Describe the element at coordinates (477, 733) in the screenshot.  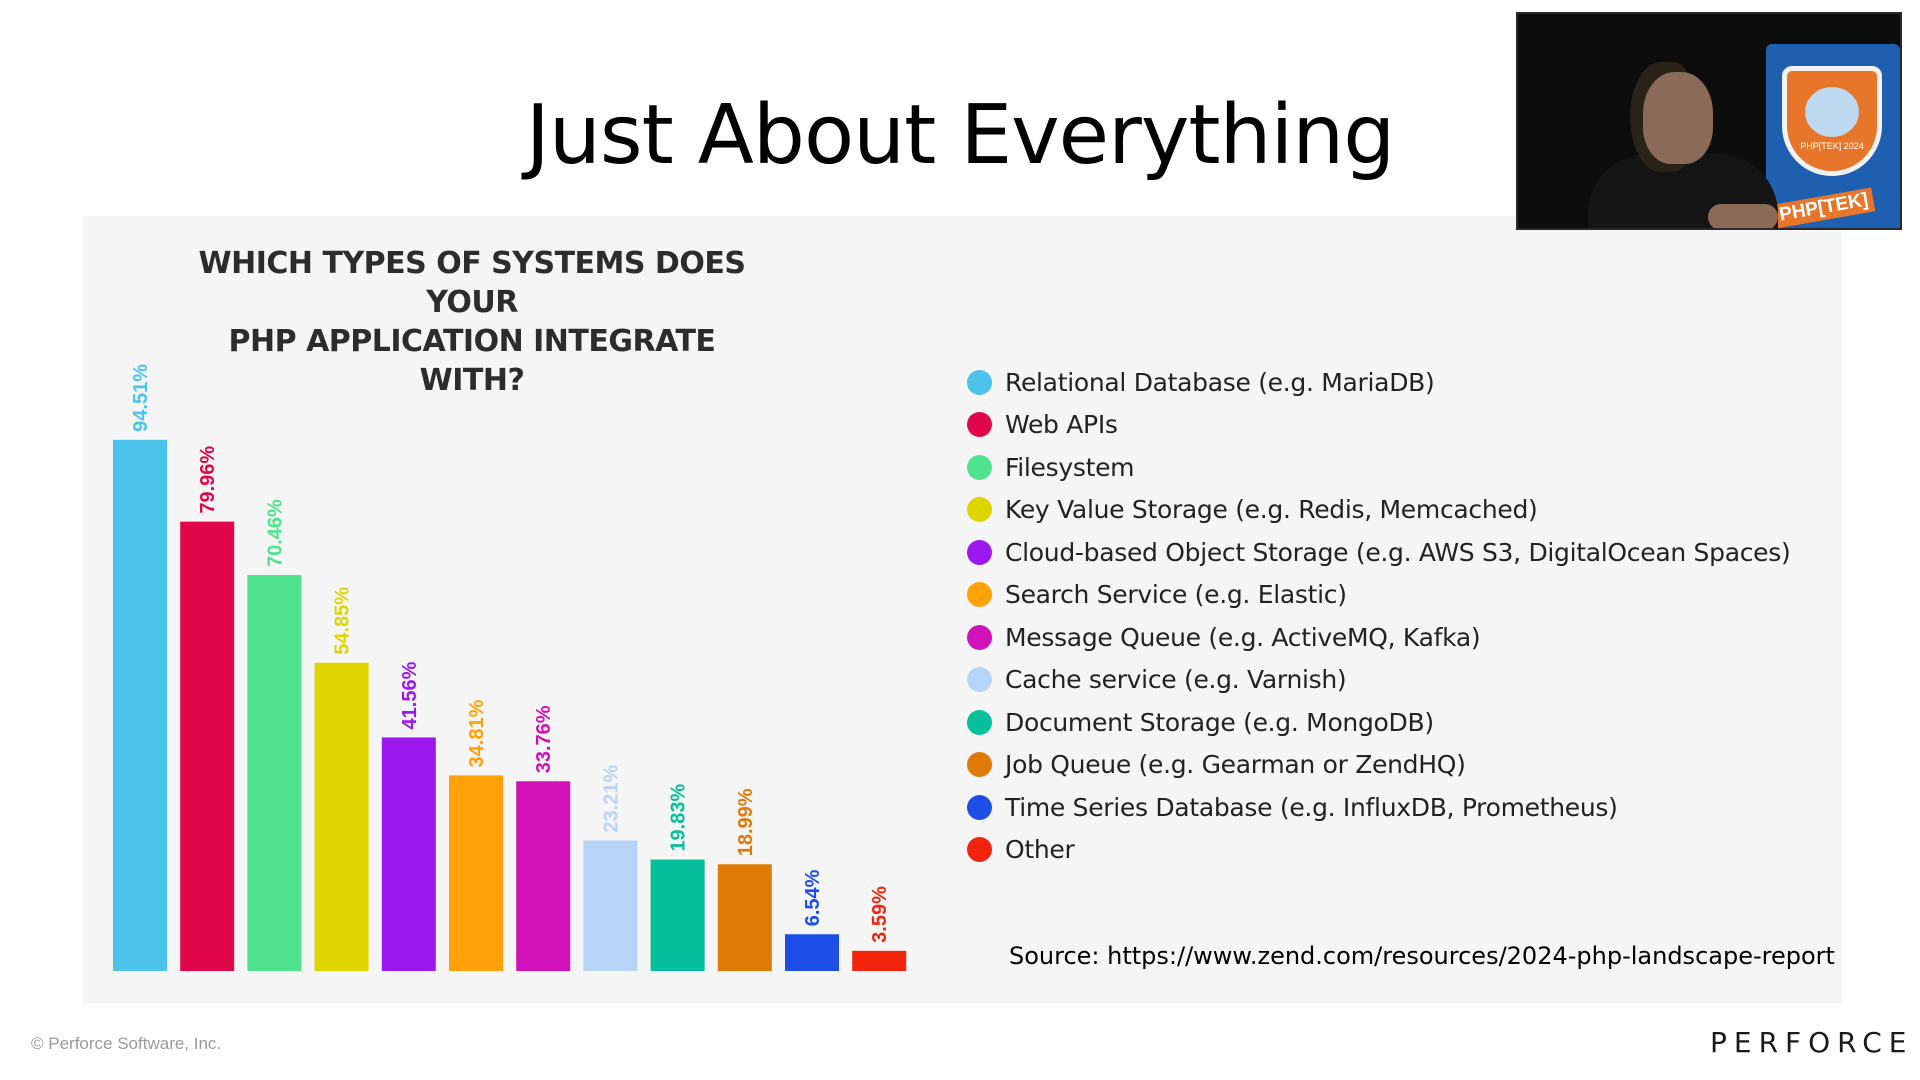
I see `bar-label-6: 34.81%` at that location.